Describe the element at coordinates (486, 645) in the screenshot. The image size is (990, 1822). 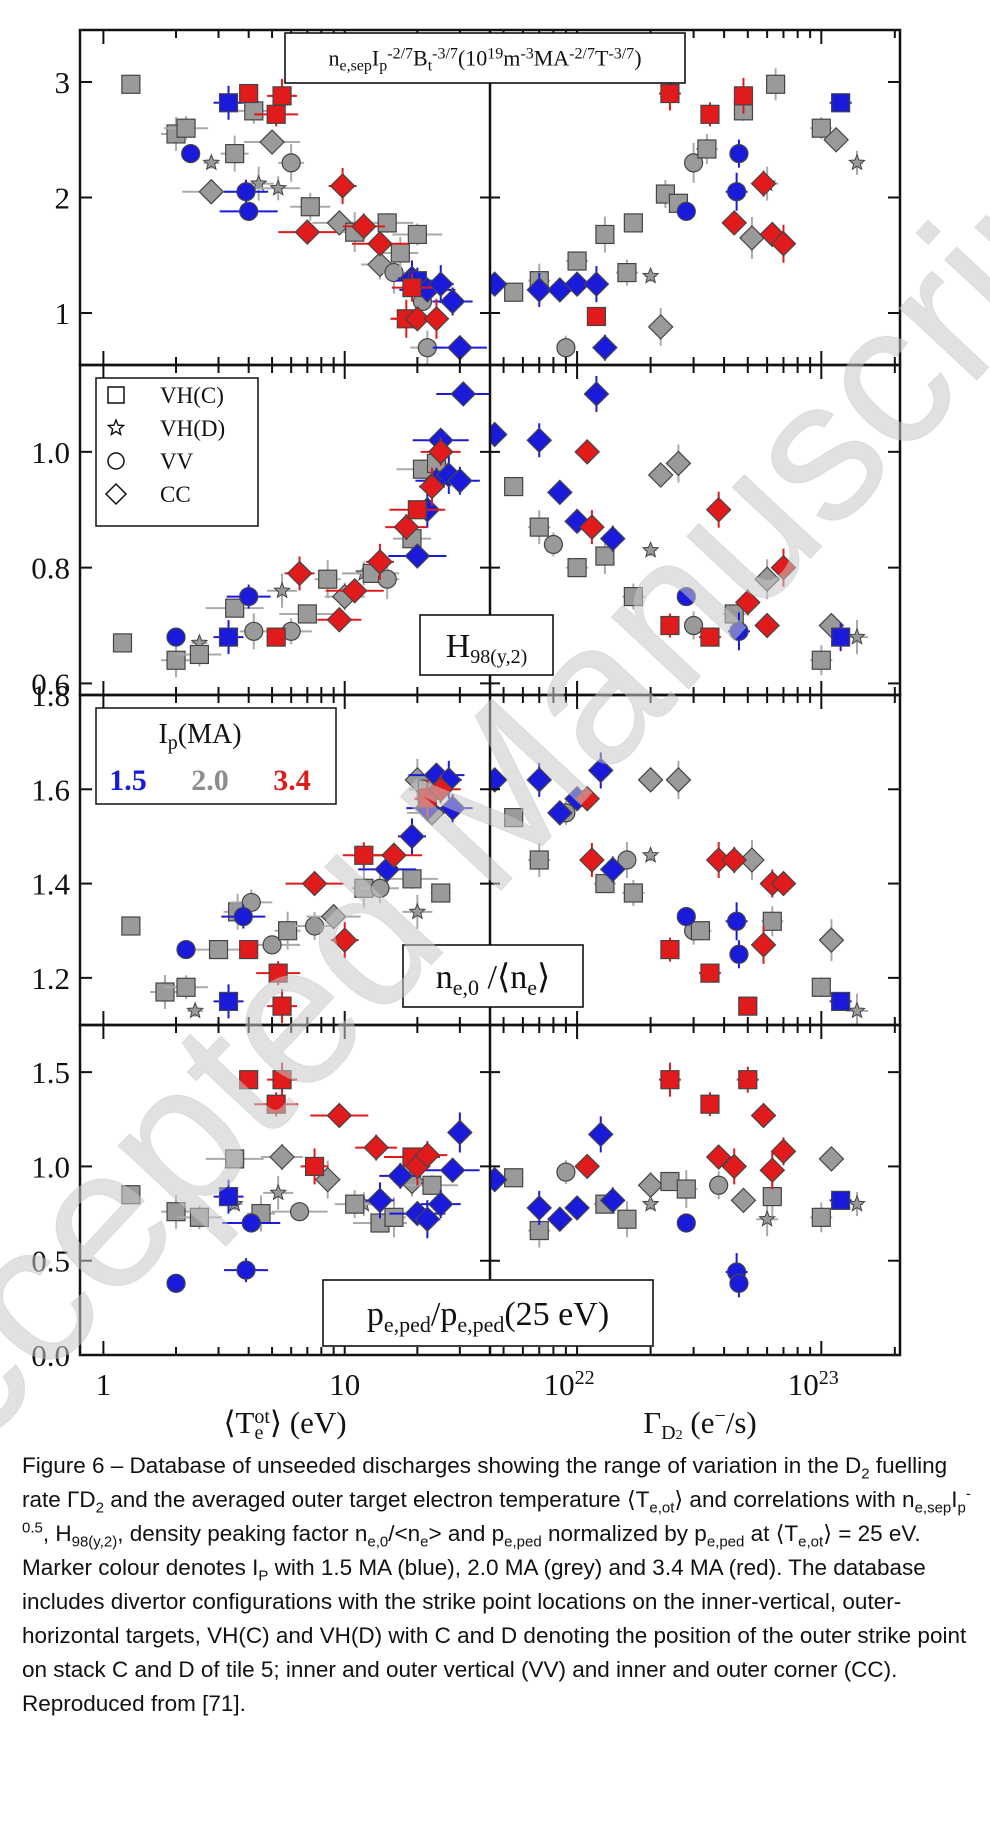
I see `panel-label-h98-box` at that location.